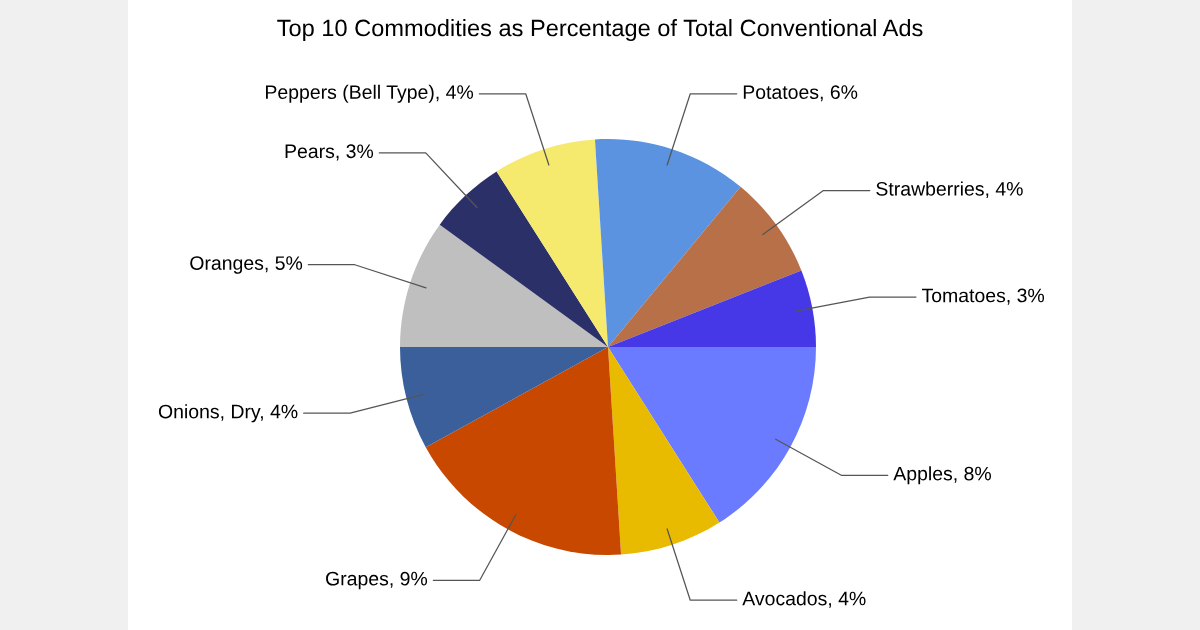 The height and width of the screenshot is (630, 1200). Describe the element at coordinates (600, 30) in the screenshot. I see `chart-title: Top 10 Commodities as Percentage of Total Conventional Ads` at that location.